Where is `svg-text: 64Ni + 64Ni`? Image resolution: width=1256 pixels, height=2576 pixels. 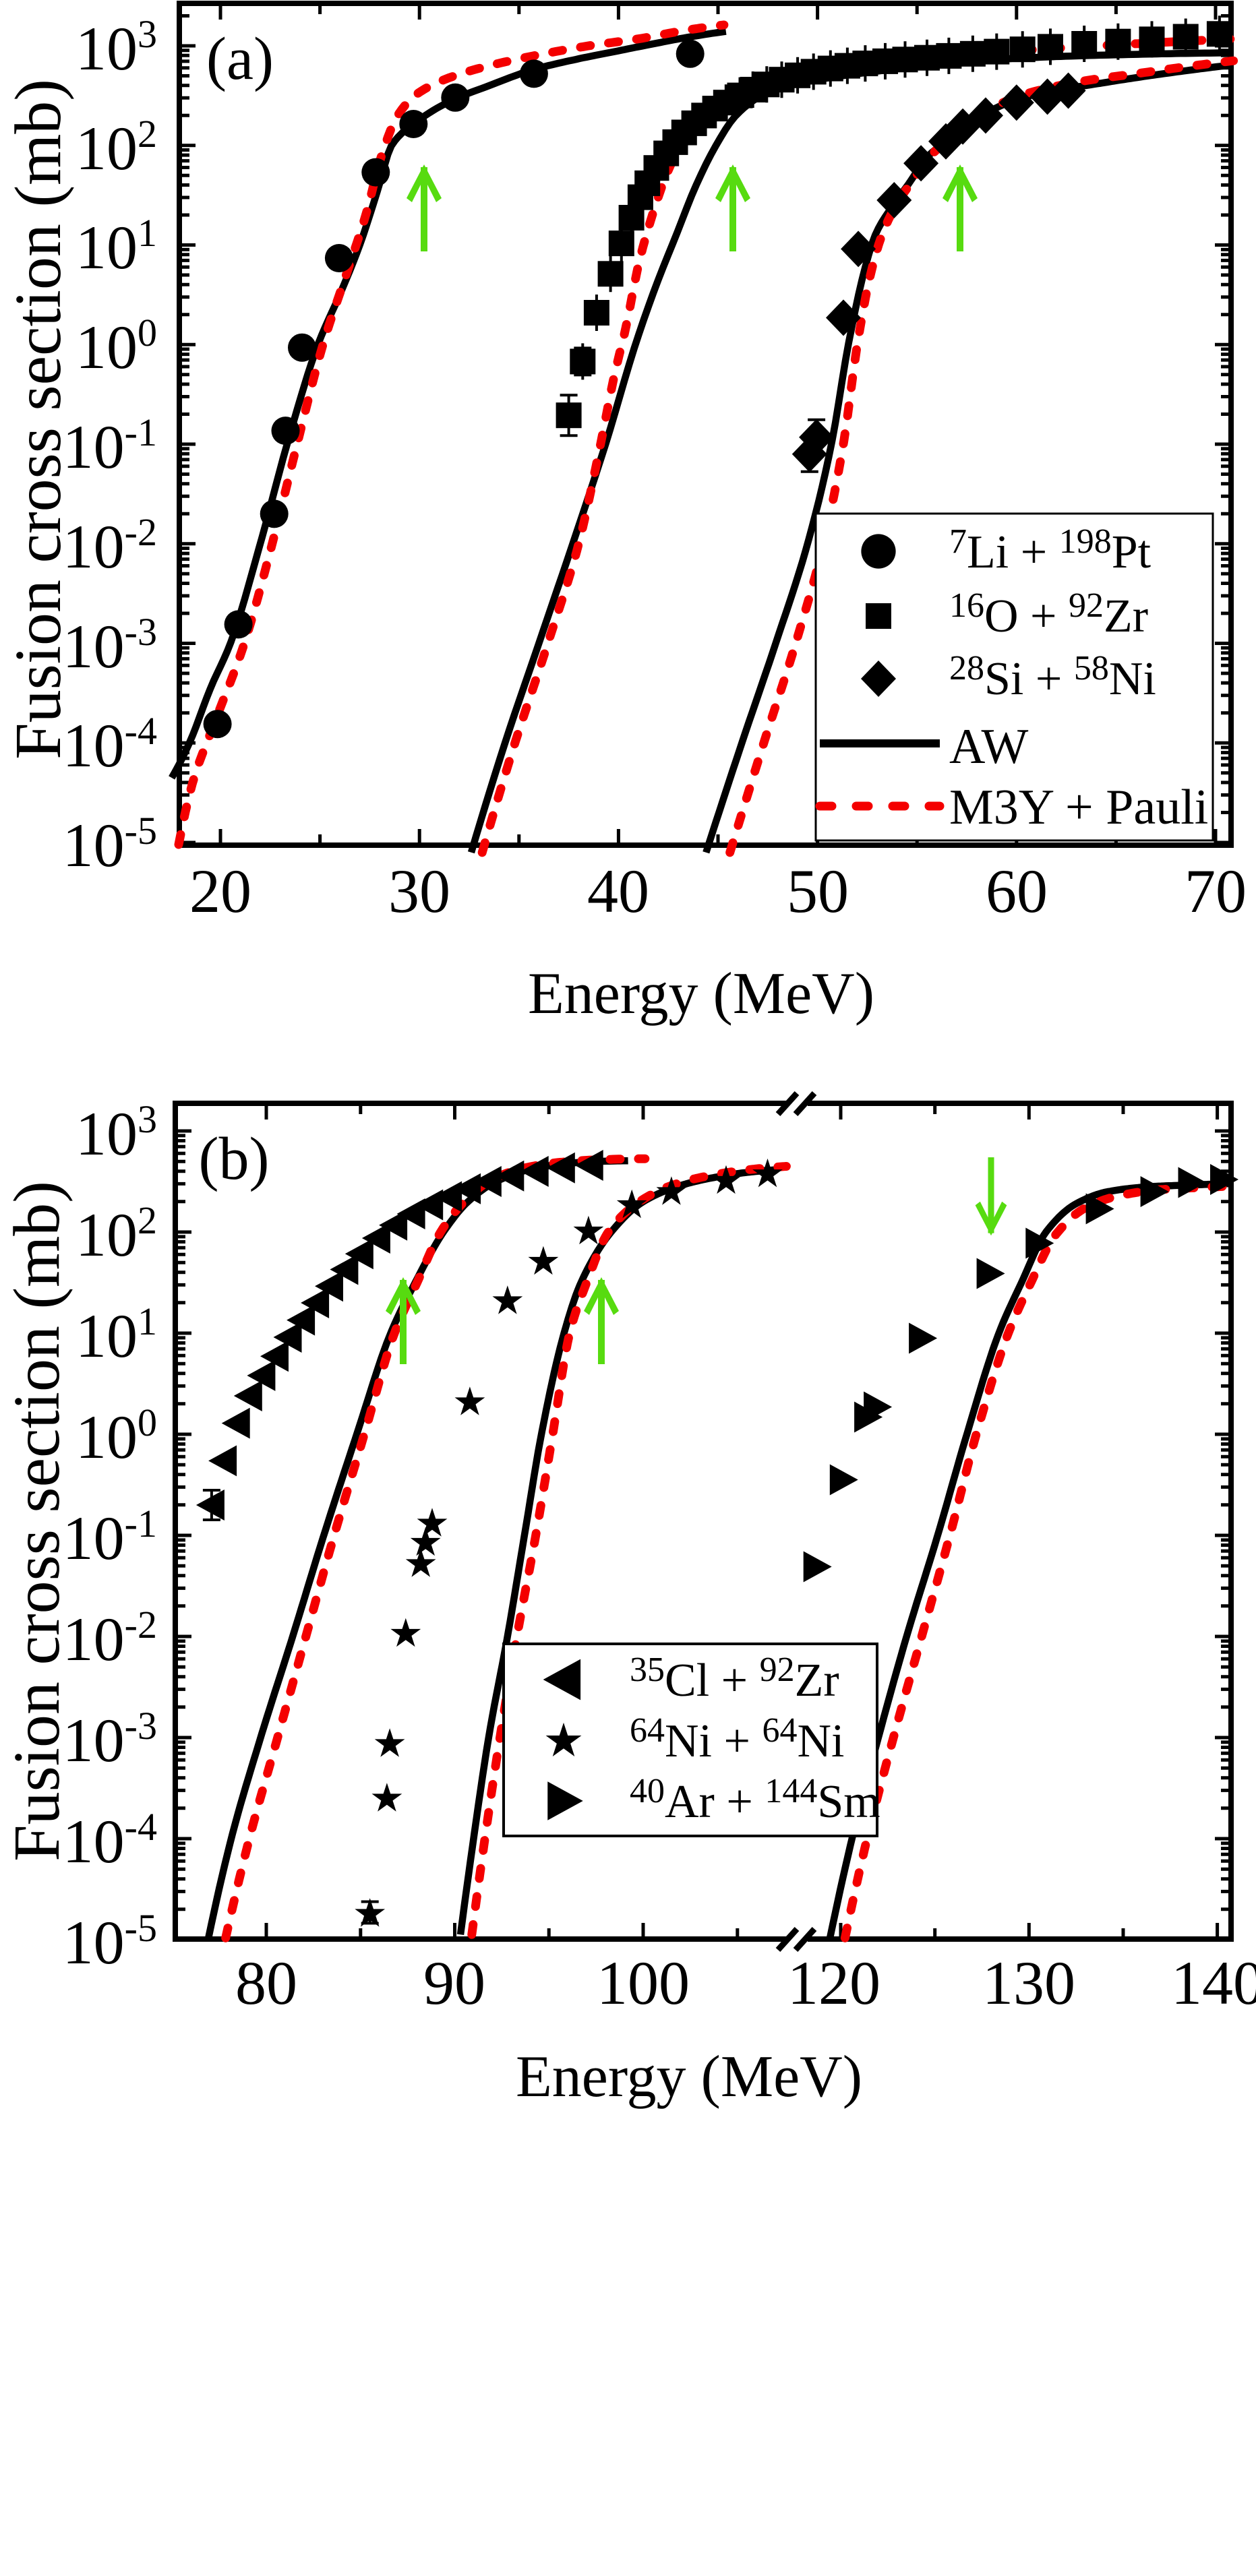 svg-text: 64Ni + 64Ni is located at coordinates (737, 1739).